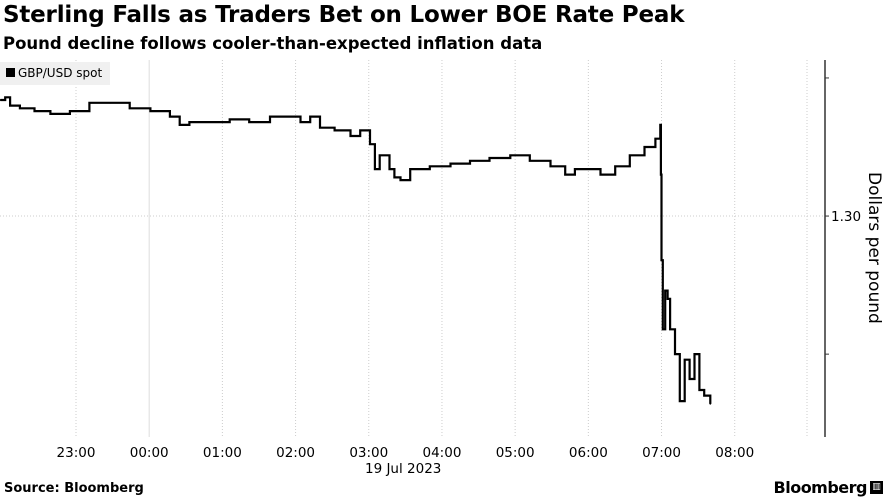  Describe the element at coordinates (295, 453) in the screenshot. I see `x-tick-label: 02:00` at that location.